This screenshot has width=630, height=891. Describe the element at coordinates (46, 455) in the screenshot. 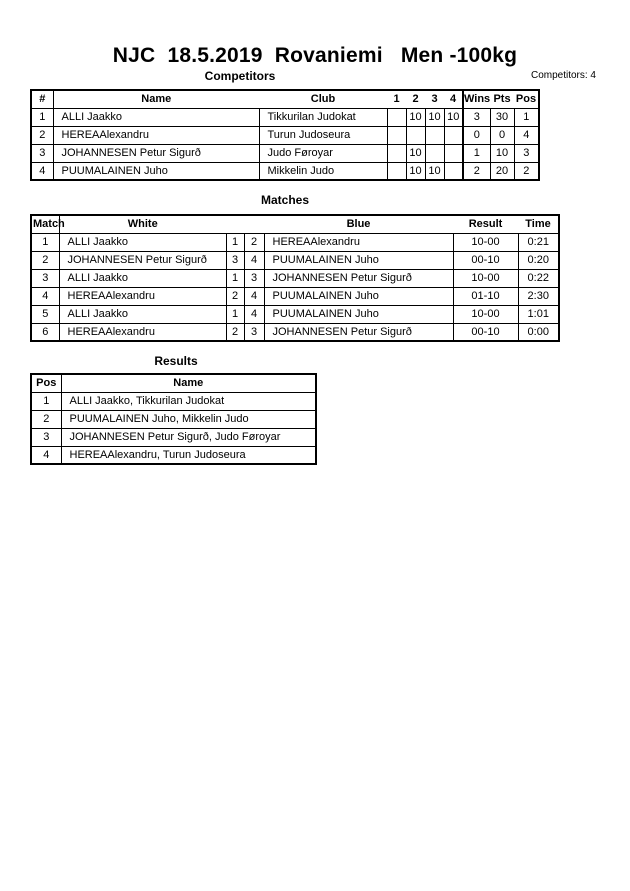

I see `result-pos: 4` at that location.